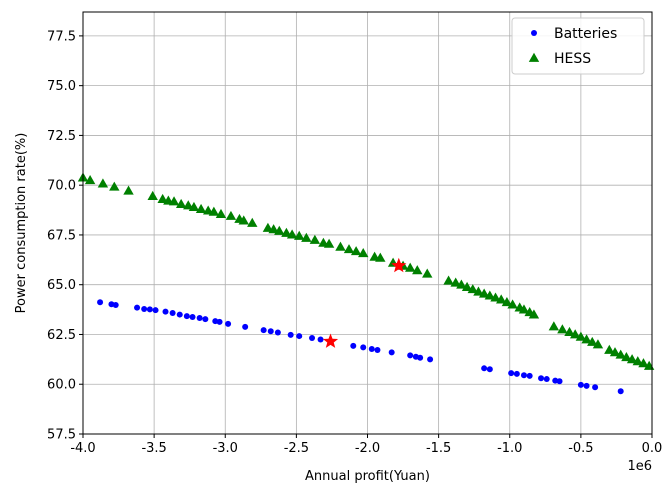 The height and width of the screenshot is (488, 666). Describe the element at coordinates (153, 448) in the screenshot. I see `x-tick-label: -3.5` at that location.